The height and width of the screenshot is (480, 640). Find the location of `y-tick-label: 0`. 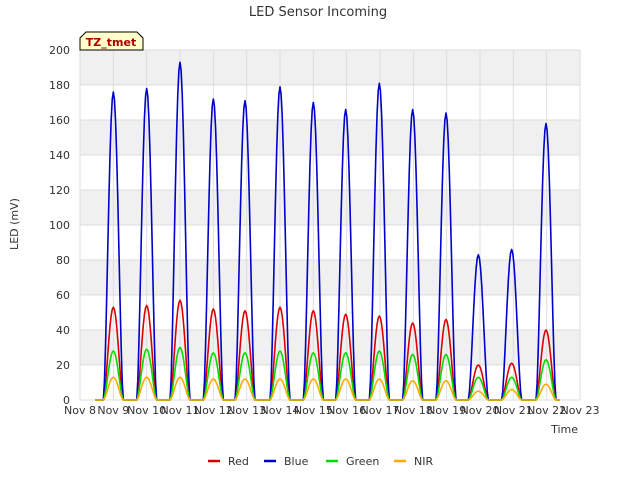

y-tick-label: 0 is located at coordinates (66, 400).